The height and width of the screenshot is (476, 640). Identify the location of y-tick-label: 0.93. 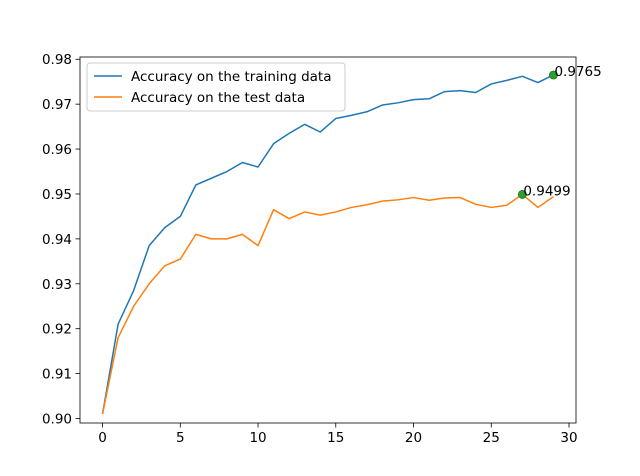
(57, 285).